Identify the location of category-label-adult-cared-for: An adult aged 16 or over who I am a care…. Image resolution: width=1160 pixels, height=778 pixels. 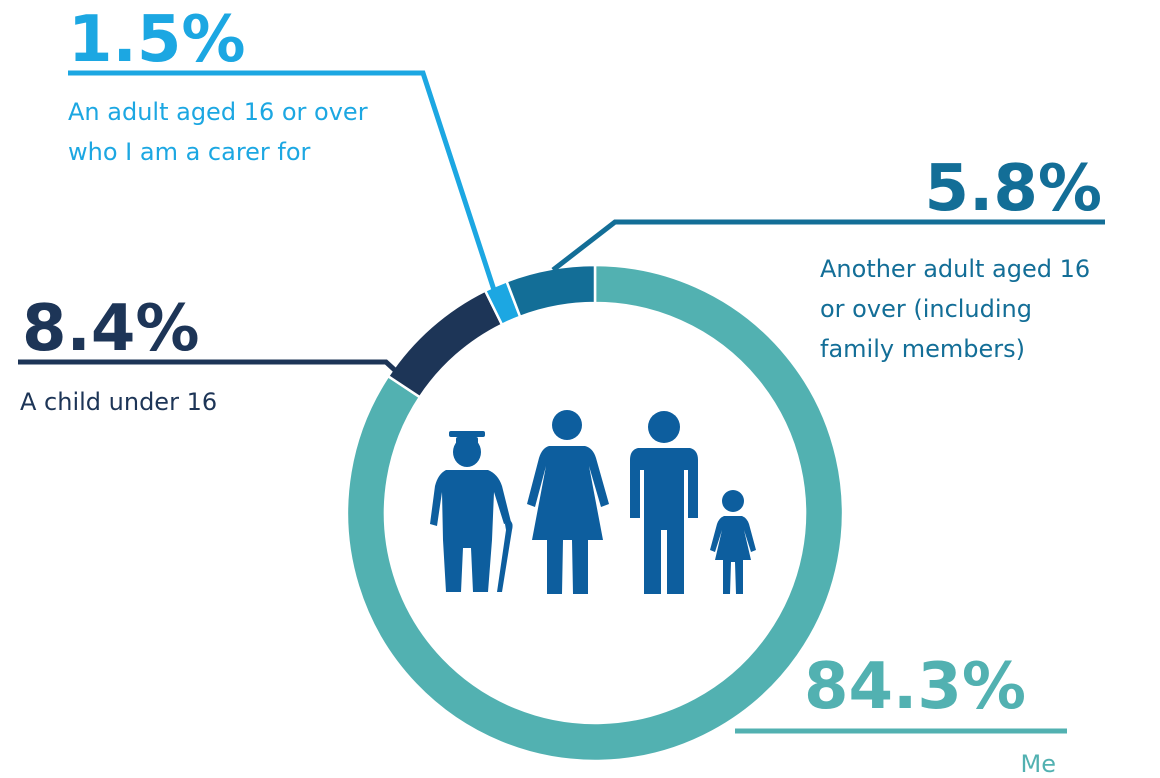
(221, 132).